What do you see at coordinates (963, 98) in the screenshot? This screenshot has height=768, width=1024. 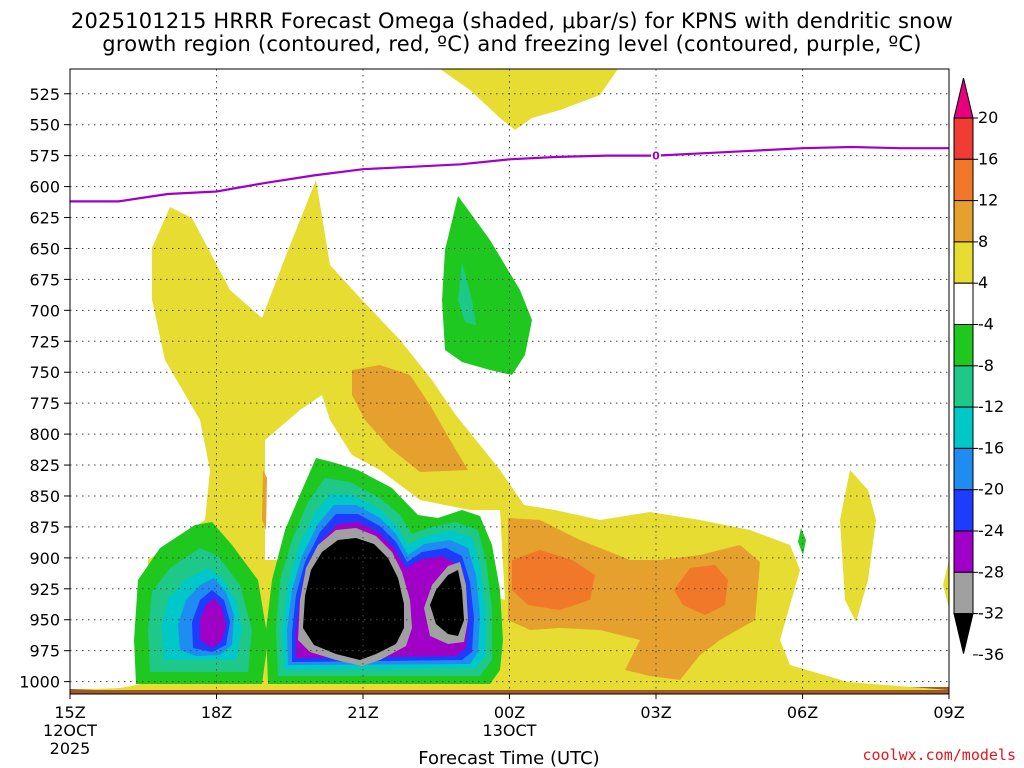 I see `colorbar-top-arrow` at bounding box center [963, 98].